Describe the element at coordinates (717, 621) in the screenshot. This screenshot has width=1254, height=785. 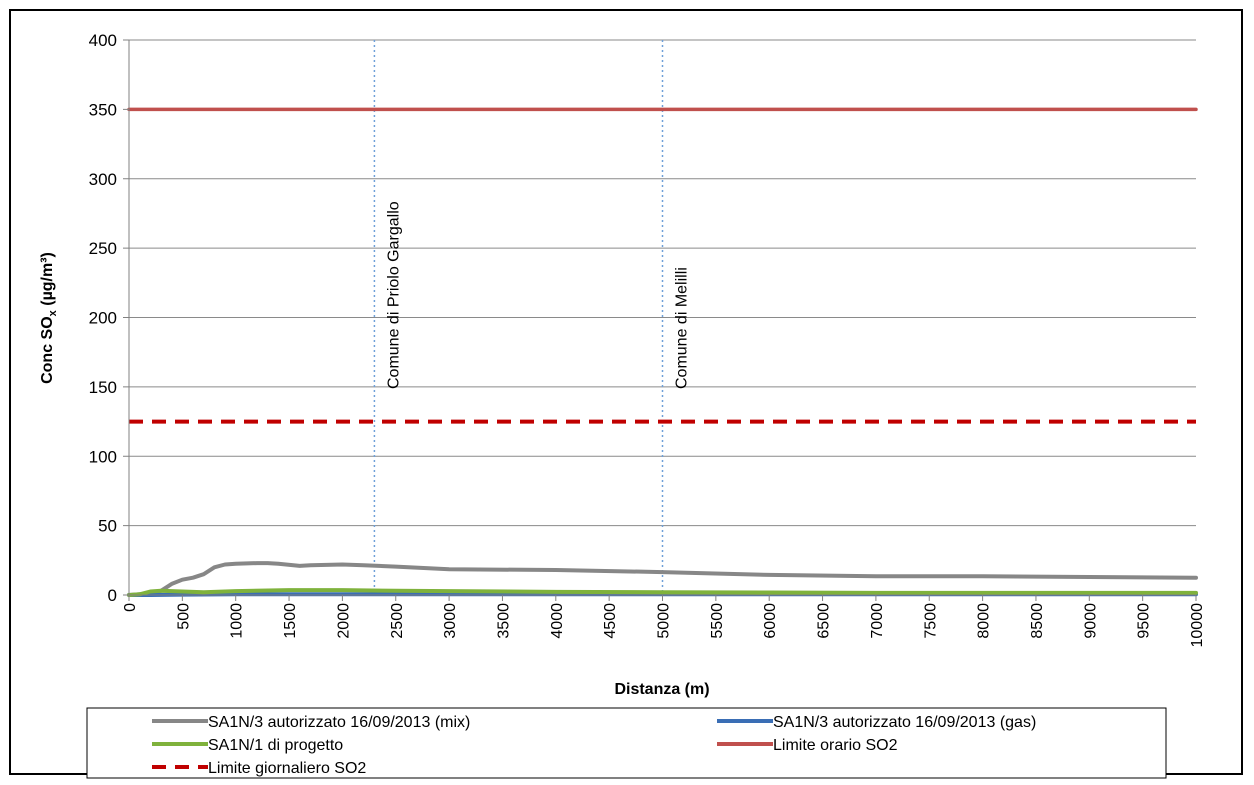
I see `x-tick-label-11: 5500` at that location.